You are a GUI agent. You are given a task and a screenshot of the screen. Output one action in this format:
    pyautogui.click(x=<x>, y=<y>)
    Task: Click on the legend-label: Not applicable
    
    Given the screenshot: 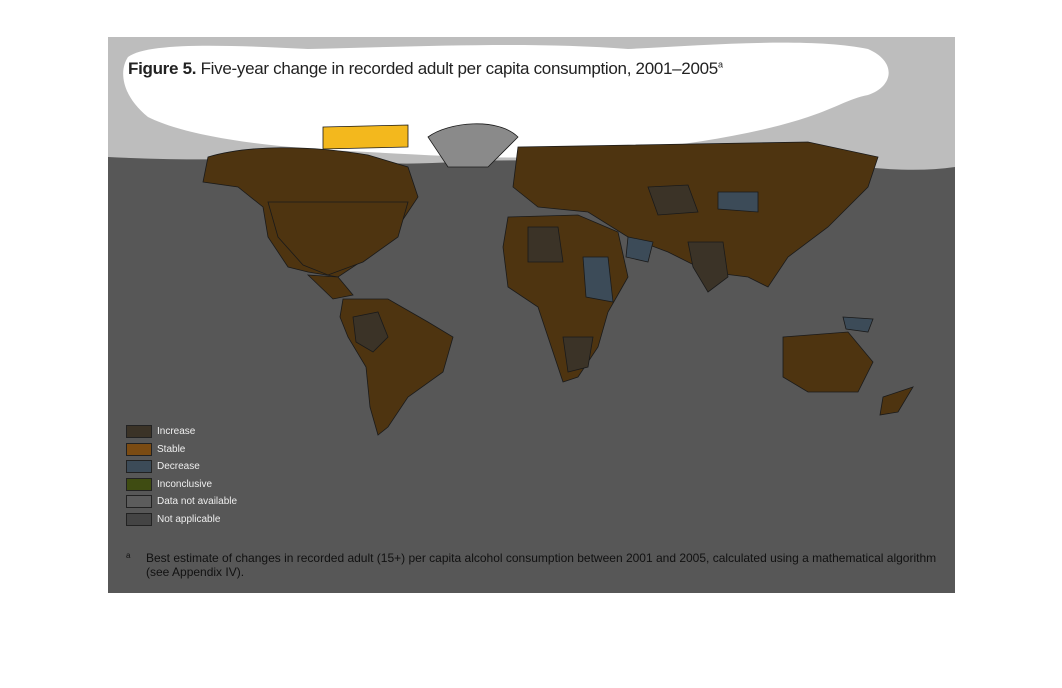 What is the action you would take?
    pyautogui.click(x=189, y=519)
    